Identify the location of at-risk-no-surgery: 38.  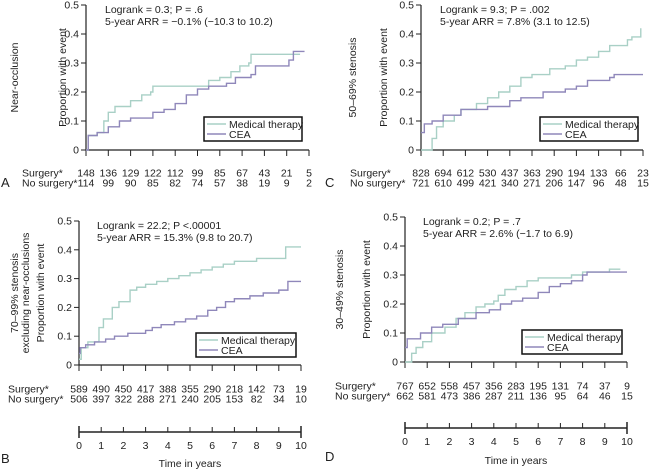
(242, 184).